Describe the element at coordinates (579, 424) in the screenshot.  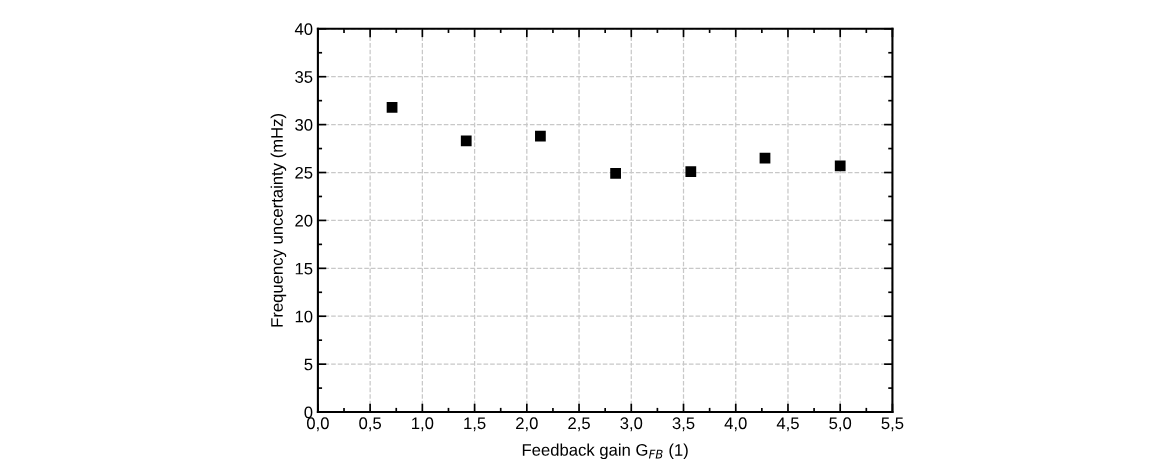
I see `x-tick-label: 2,5` at that location.